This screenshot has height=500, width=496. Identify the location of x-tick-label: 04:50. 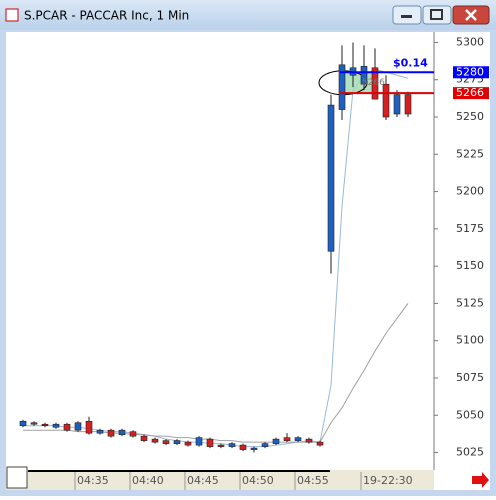
(258, 480).